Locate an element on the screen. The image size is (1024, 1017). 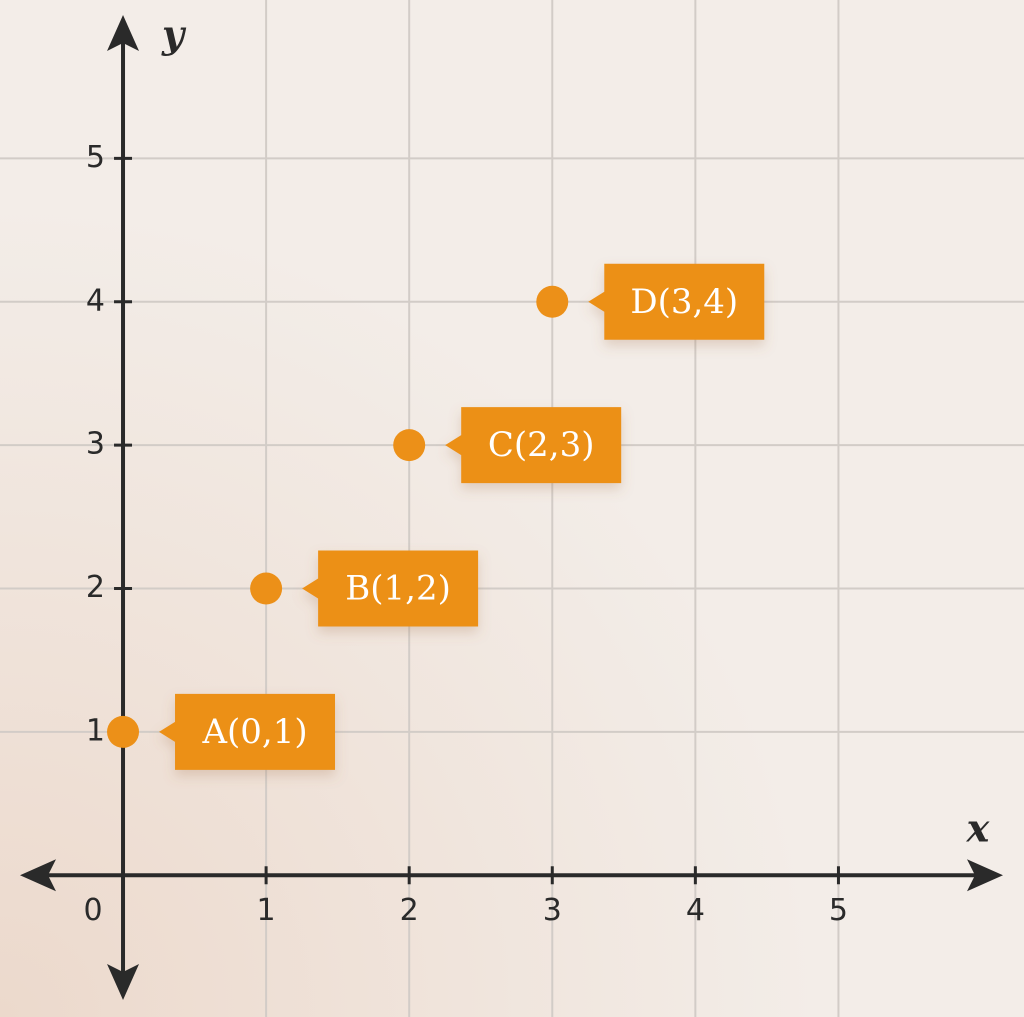
y-tick-label: 2 is located at coordinates (95, 587).